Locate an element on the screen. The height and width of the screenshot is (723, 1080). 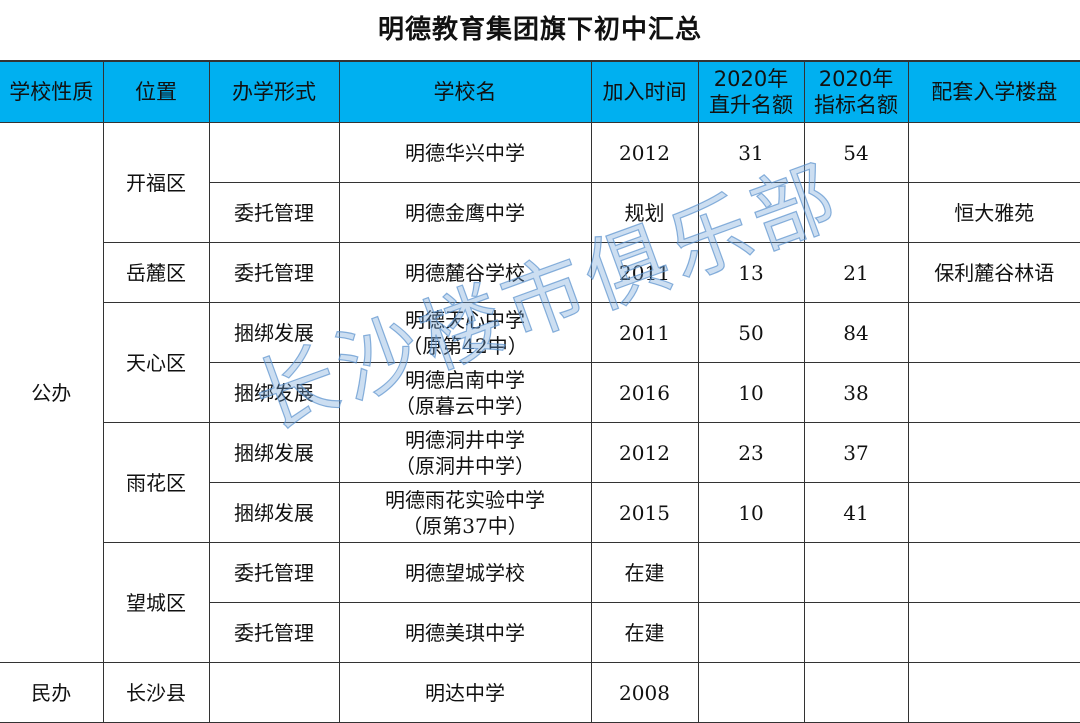
location-cell: 雨花区 is located at coordinates (156, 482).